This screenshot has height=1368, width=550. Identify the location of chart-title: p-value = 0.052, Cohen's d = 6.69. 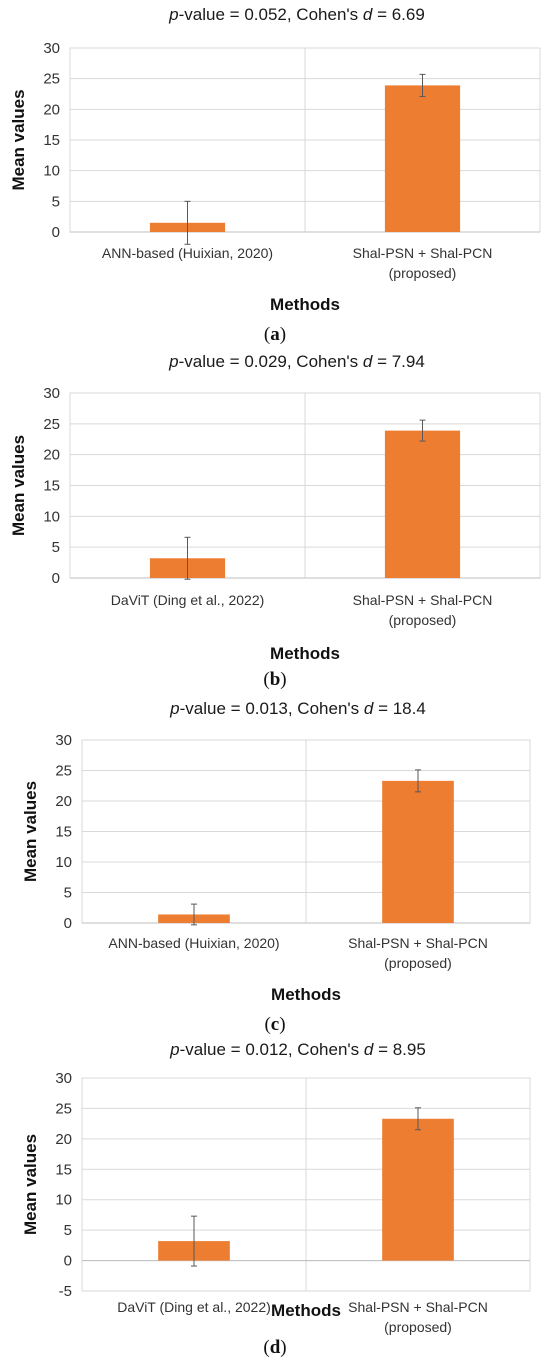
(296, 14).